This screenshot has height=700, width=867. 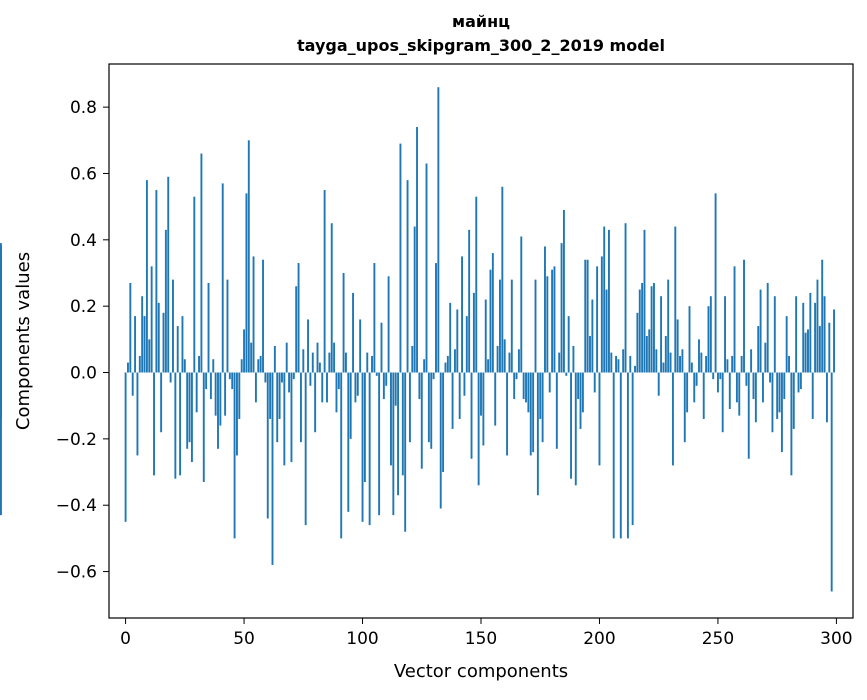 I want to click on y-axis-ticks: −0.6 −0.4 −0.2 0.0 0.2 0.4 0.6 0.8, so click(x=82, y=340).